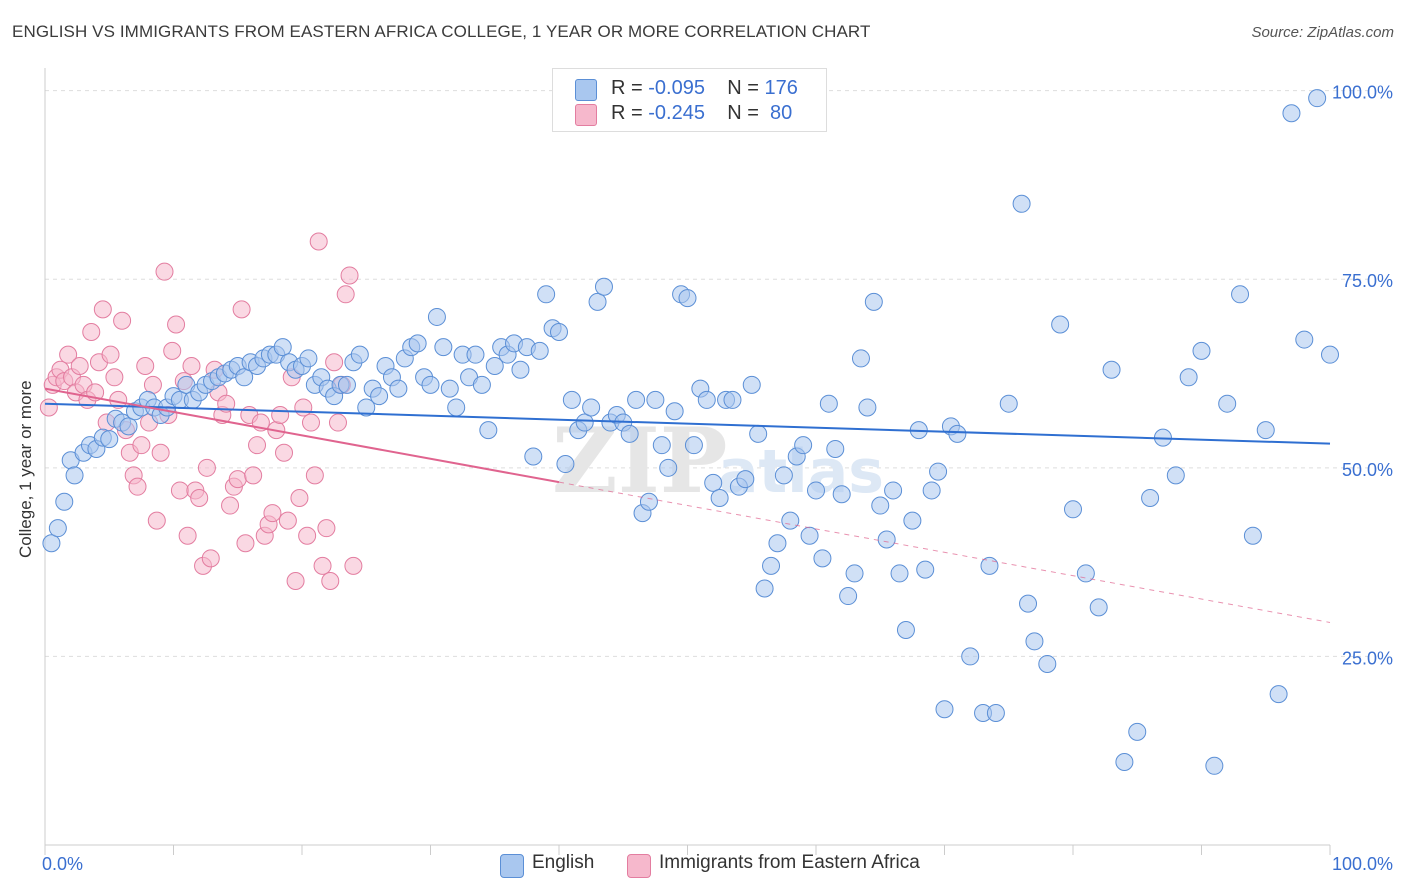 The height and width of the screenshot is (892, 1406). I want to click on y-tick-label: 25.0%, so click(1367, 658).